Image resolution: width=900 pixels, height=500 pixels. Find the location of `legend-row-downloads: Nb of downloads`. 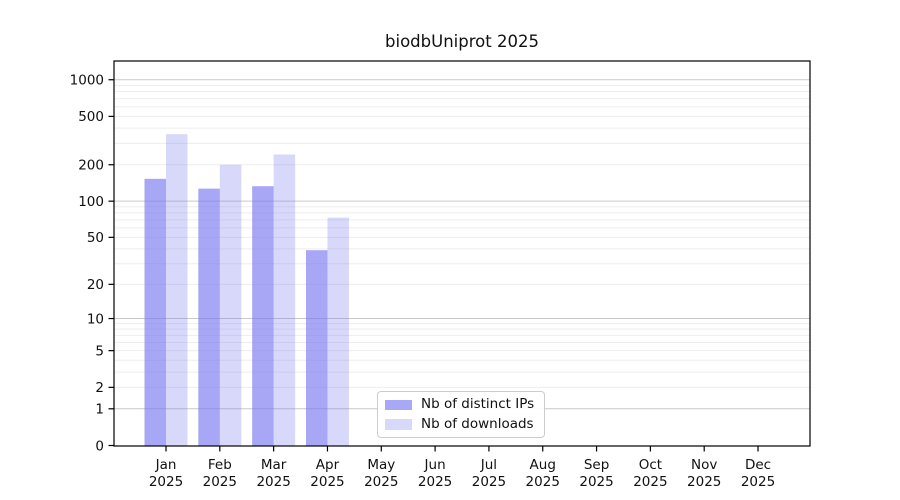

legend-row-downloads: Nb of downloads is located at coordinates (464, 423).